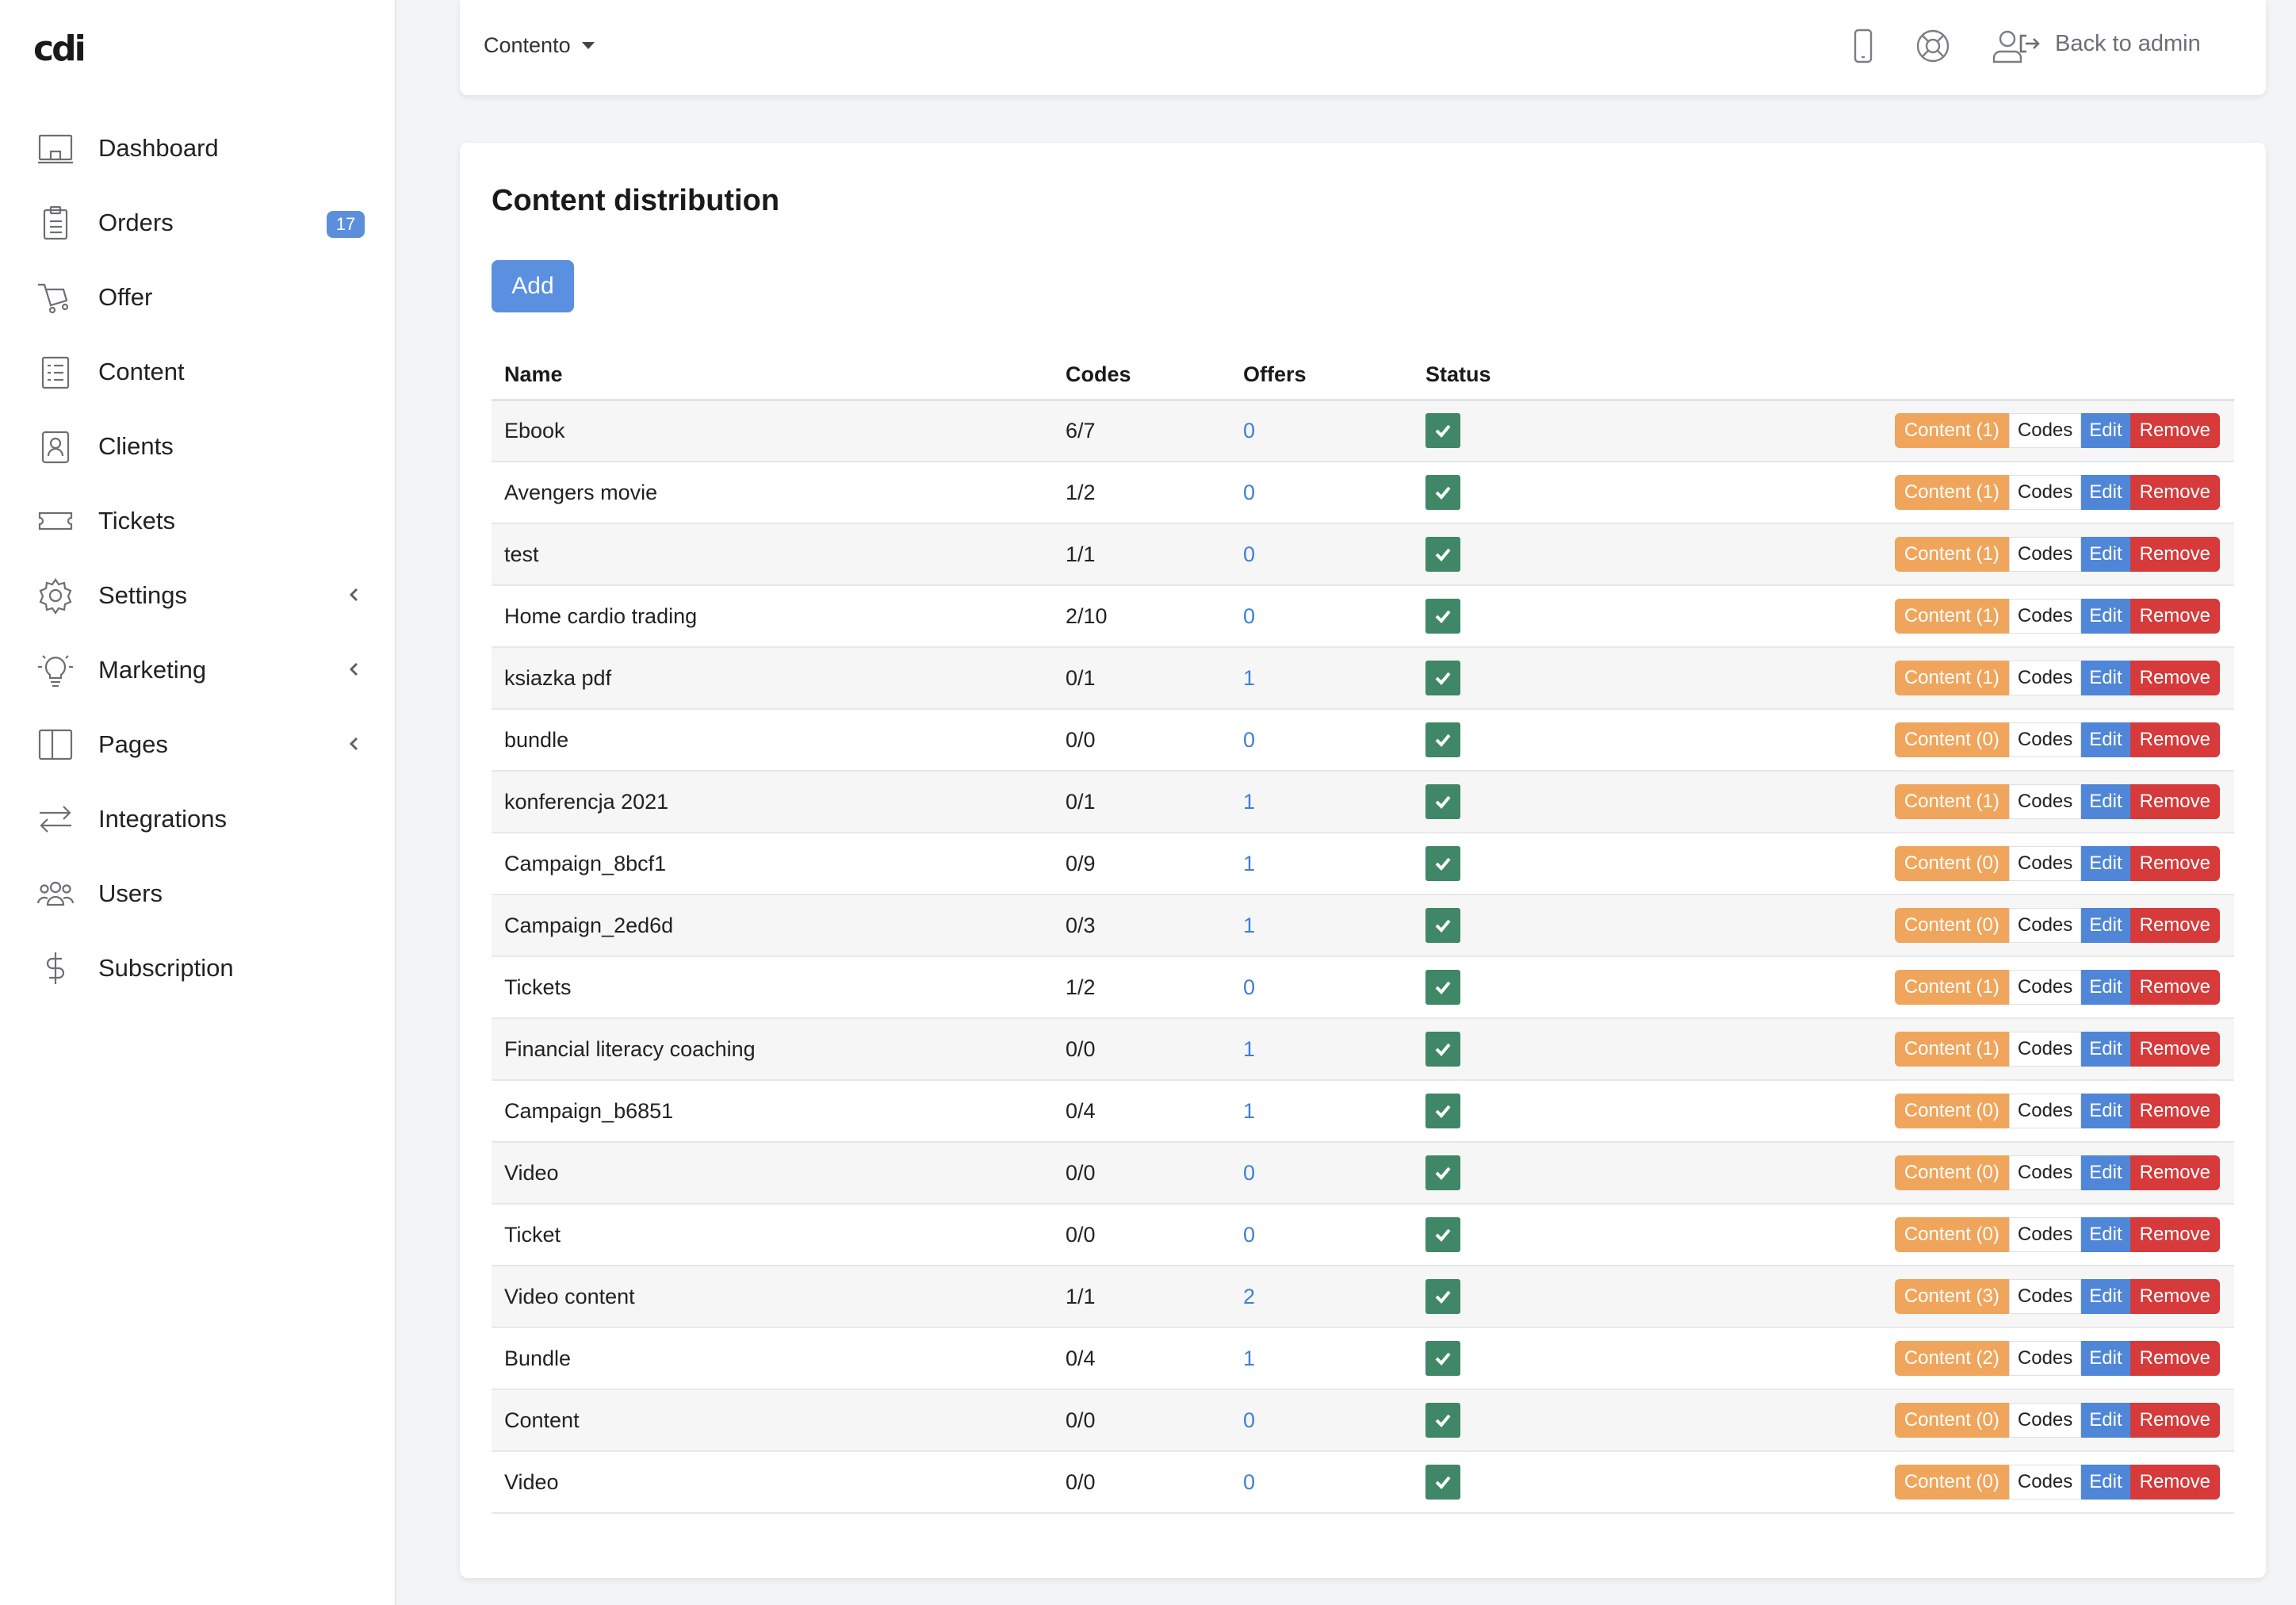  Describe the element at coordinates (198, 969) in the screenshot. I see `sidebar-item-subscription: Subscription` at that location.